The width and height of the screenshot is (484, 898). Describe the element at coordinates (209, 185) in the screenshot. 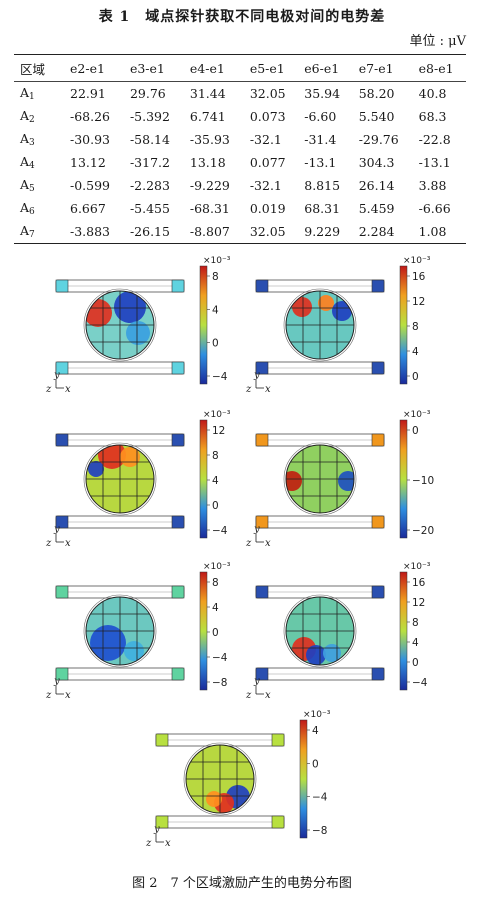

I see `value-cell: -9.229` at that location.